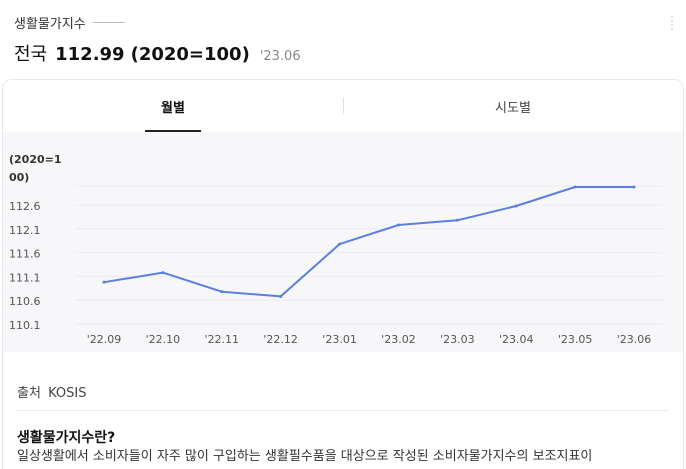 This screenshot has height=469, width=686. What do you see at coordinates (104, 339) in the screenshot?
I see `x-tick-label: '22.09` at bounding box center [104, 339].